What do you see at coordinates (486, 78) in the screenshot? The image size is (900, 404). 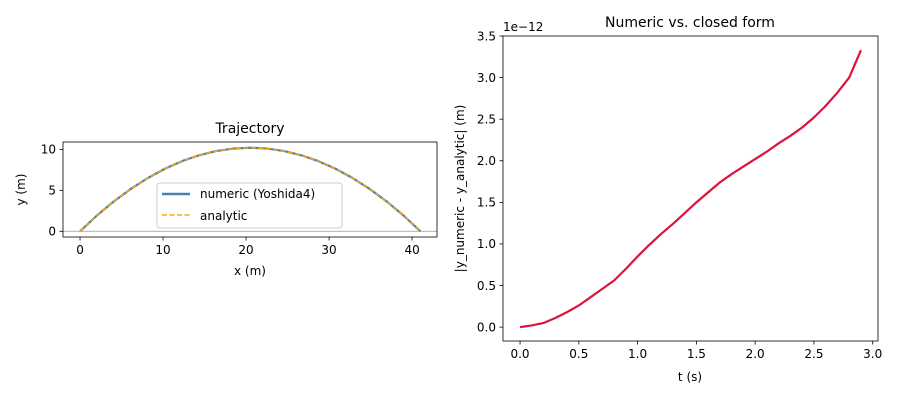 I see `error-y-tick-label: 3.0` at bounding box center [486, 78].